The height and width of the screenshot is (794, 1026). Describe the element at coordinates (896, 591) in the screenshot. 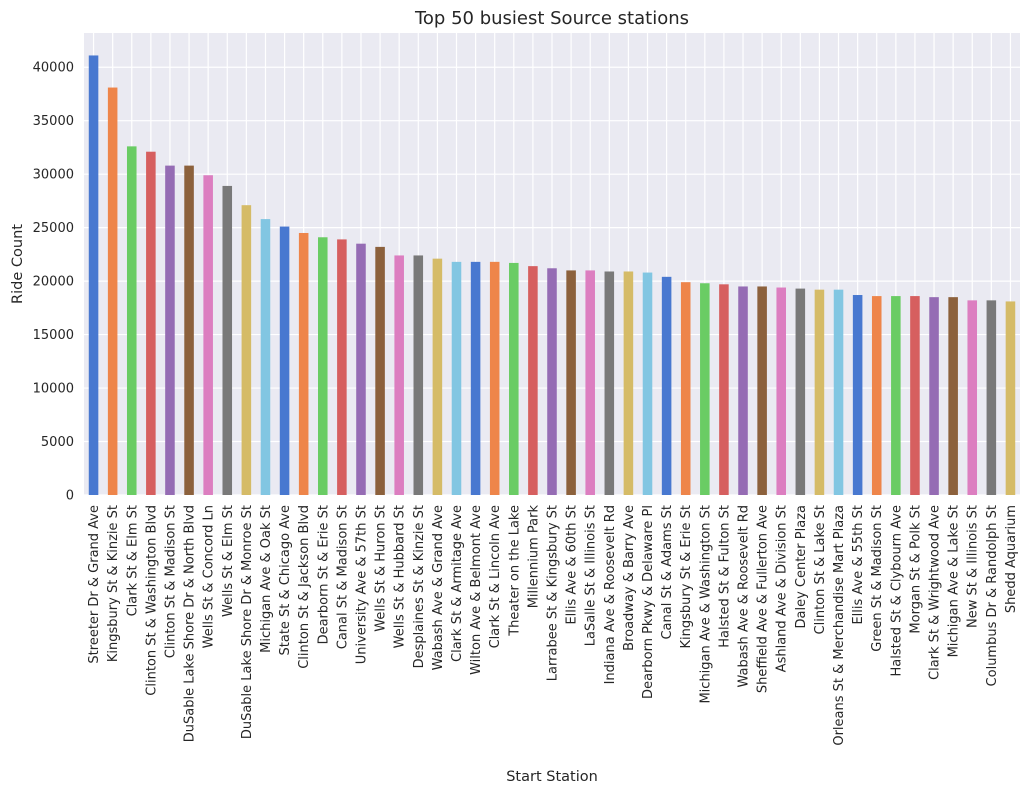

I see `x-tick-label: Halsted St & Clybourn Ave` at that location.